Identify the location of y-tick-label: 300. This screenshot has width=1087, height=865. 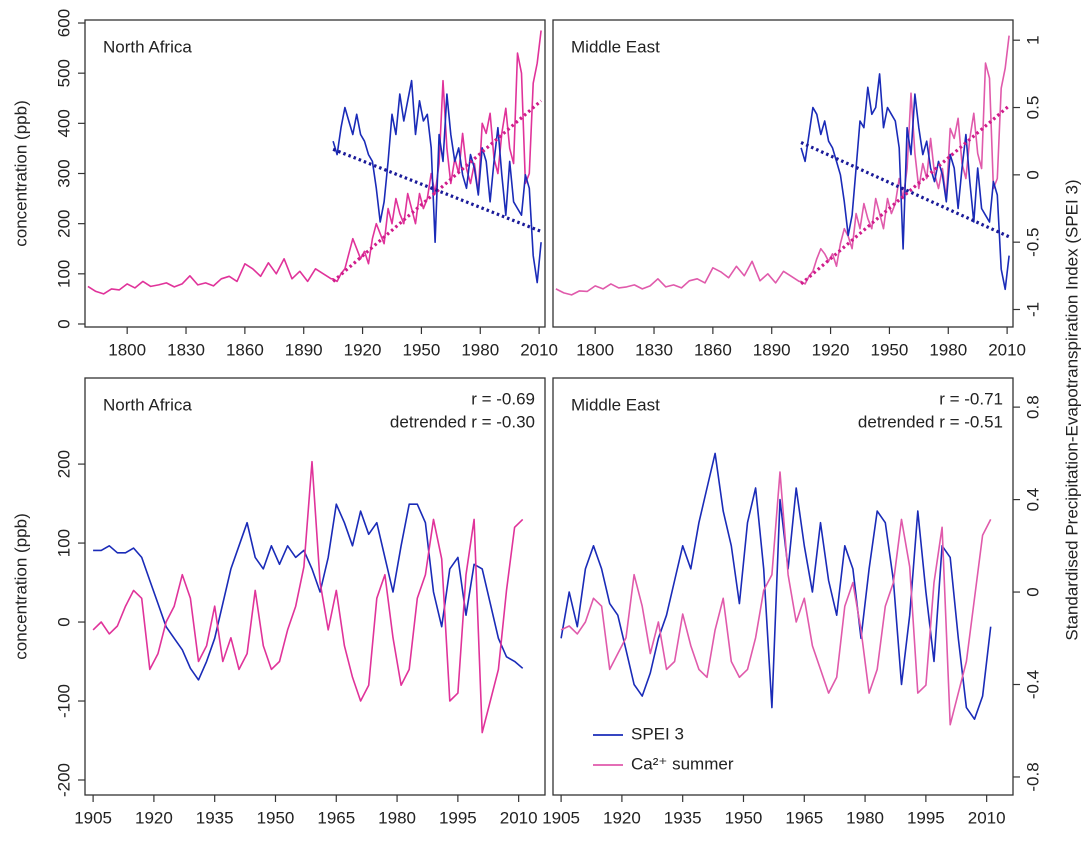
(63, 173).